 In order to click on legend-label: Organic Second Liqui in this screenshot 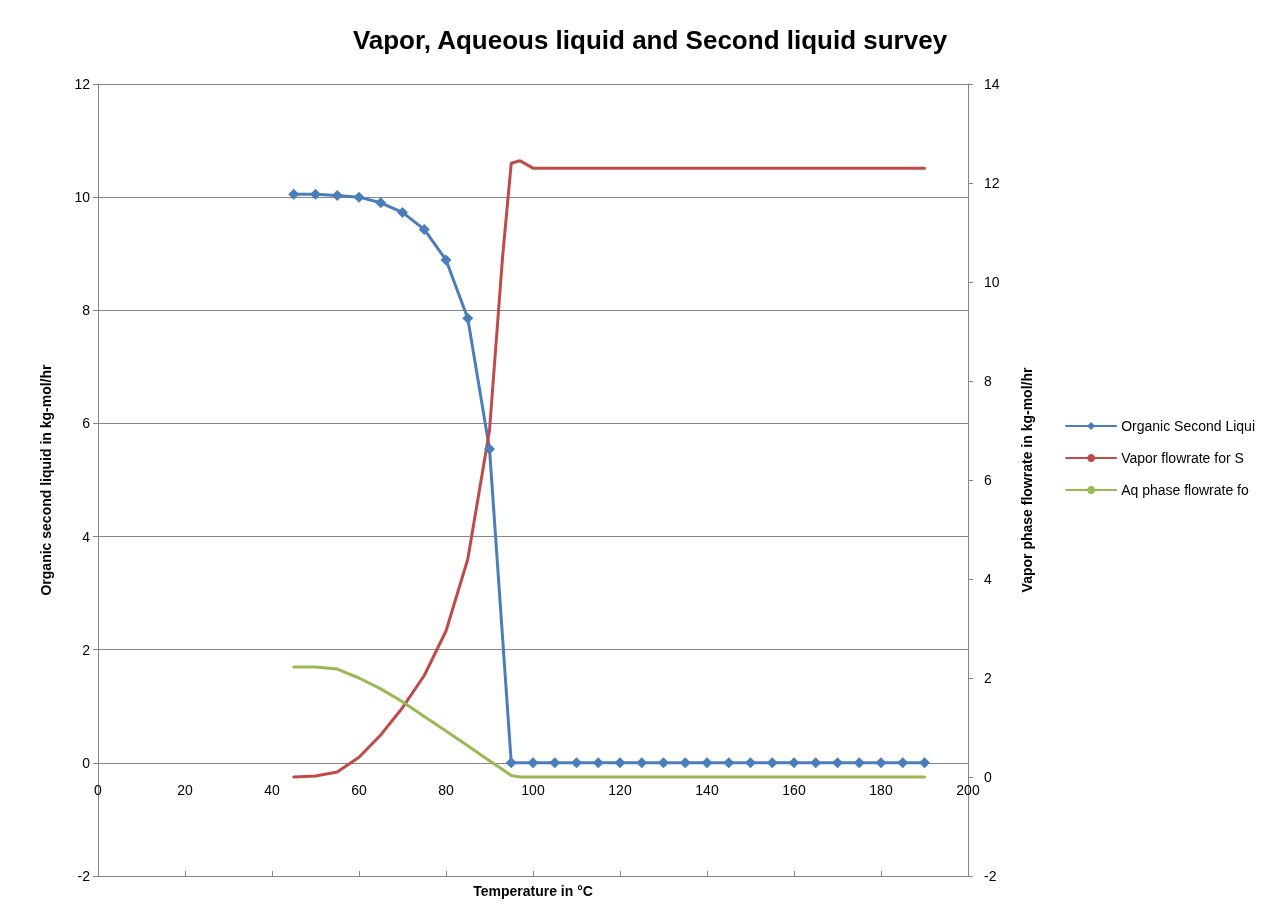, I will do `click(1188, 426)`.